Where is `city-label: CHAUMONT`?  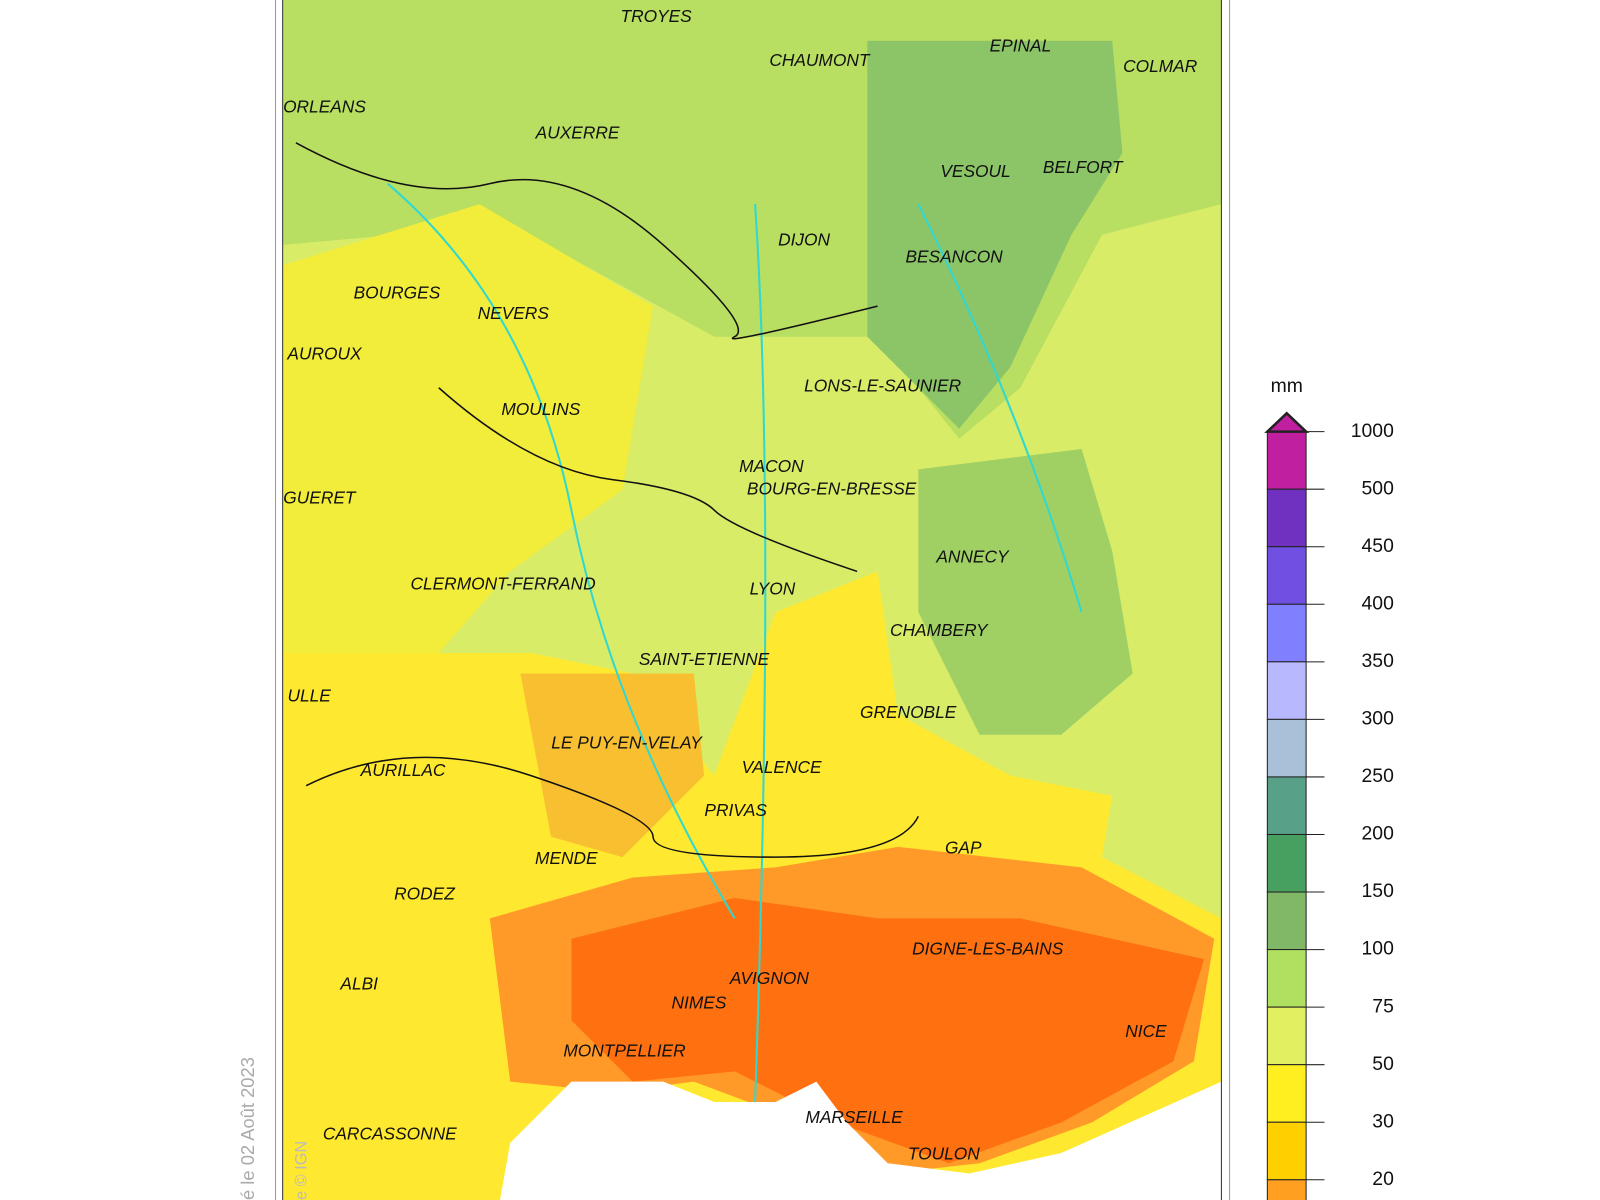
city-label: CHAUMONT is located at coordinates (820, 60).